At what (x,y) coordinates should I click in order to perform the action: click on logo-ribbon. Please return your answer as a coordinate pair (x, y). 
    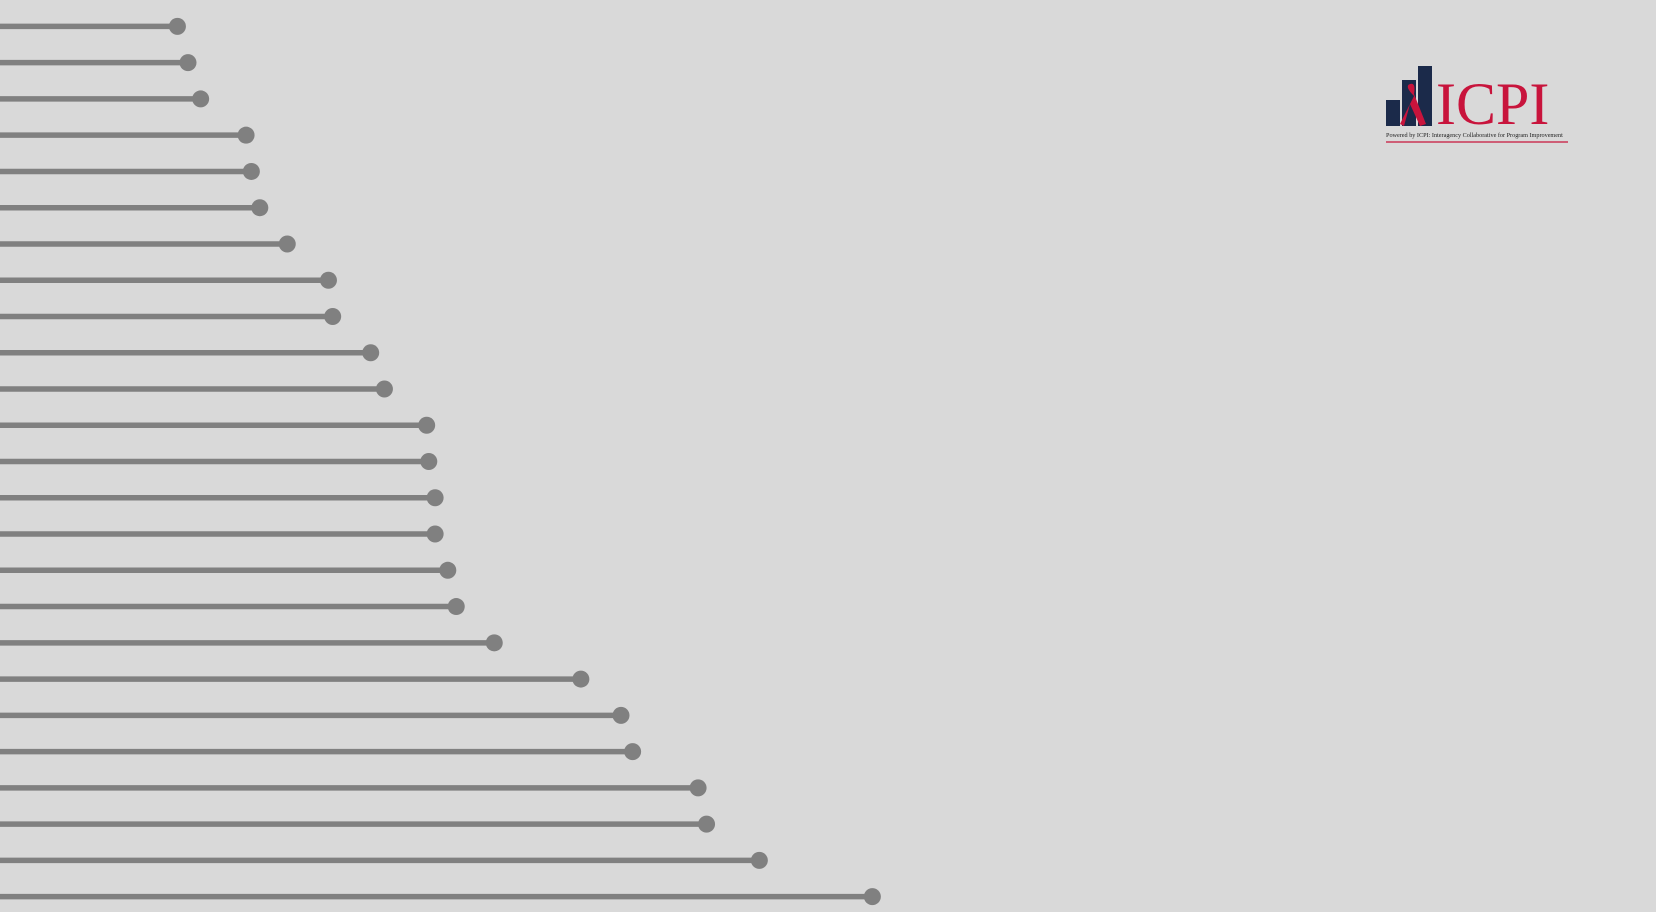
    Looking at the image, I should click on (1413, 104).